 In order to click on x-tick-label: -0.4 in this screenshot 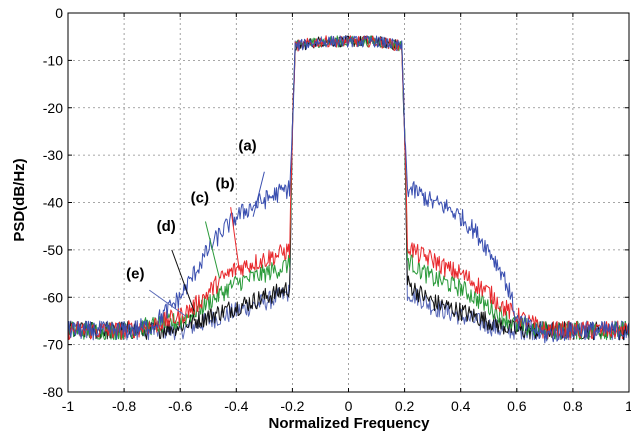, I will do `click(236, 406)`.